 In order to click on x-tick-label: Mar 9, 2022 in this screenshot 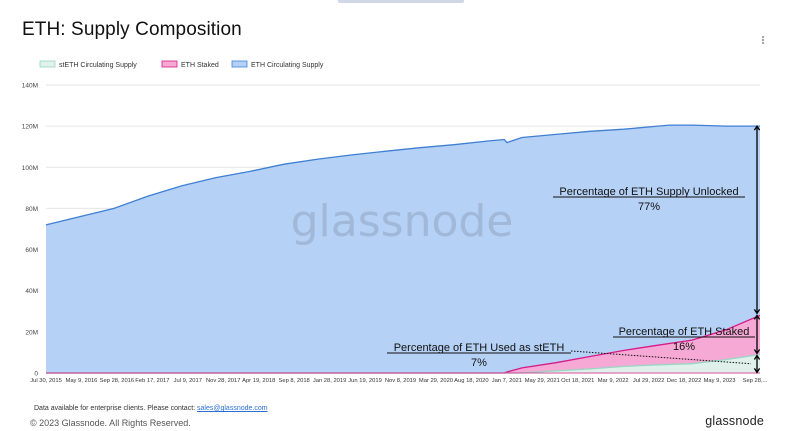, I will do `click(613, 381)`.